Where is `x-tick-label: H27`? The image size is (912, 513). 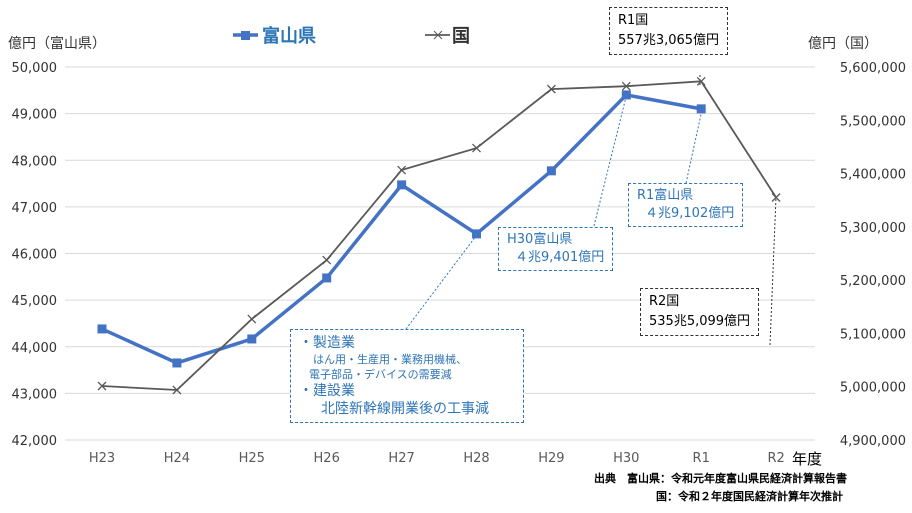 x-tick-label: H27 is located at coordinates (401, 458).